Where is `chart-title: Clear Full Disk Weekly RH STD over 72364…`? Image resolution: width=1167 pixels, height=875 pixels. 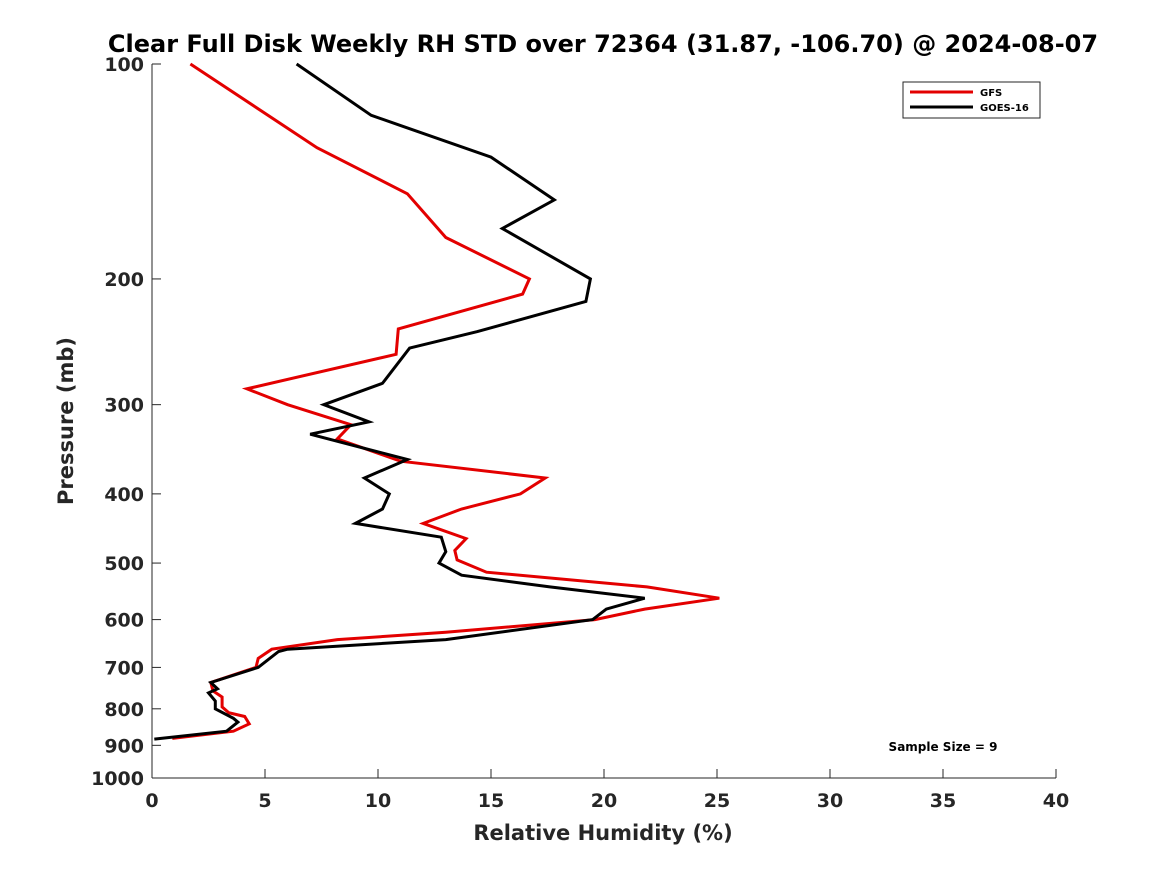 chart-title: Clear Full Disk Weekly RH STD over 72364… is located at coordinates (603, 44).